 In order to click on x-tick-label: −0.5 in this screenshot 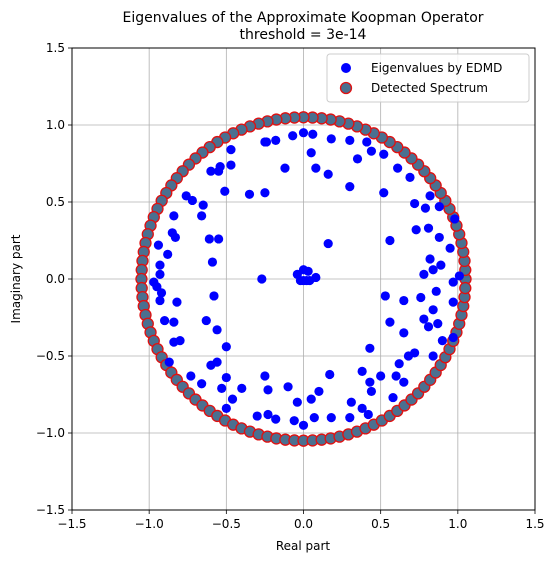, I will do `click(226, 524)`.